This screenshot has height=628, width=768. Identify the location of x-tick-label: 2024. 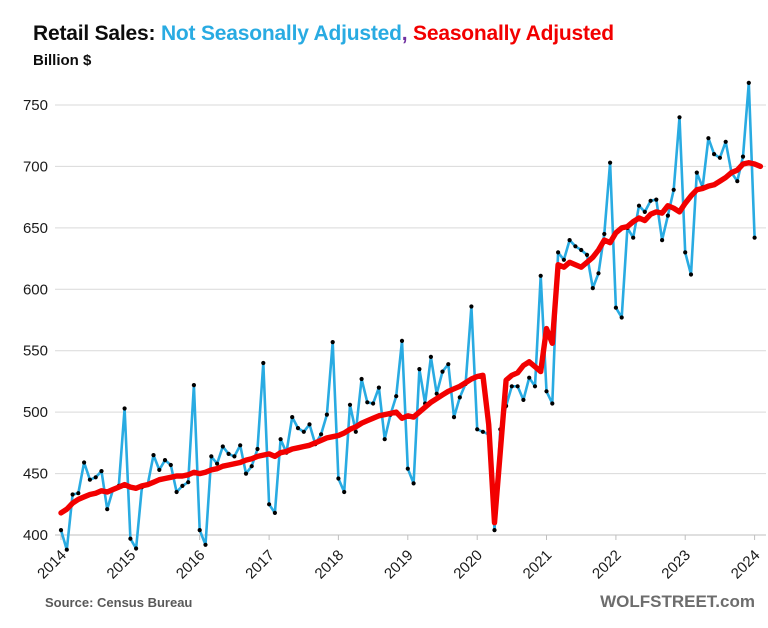
(746, 565).